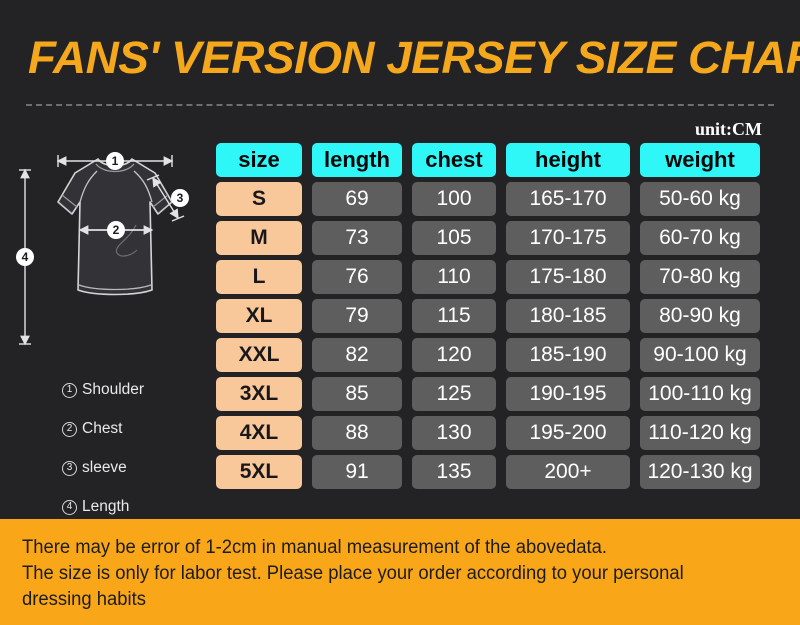 The height and width of the screenshot is (625, 800). What do you see at coordinates (454, 355) in the screenshot?
I see `cell-chest: 120` at bounding box center [454, 355].